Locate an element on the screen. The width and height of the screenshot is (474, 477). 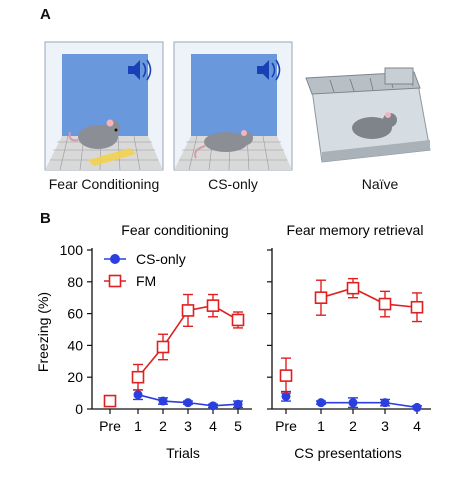
y-tick-label: 20 is located at coordinates (75, 377).